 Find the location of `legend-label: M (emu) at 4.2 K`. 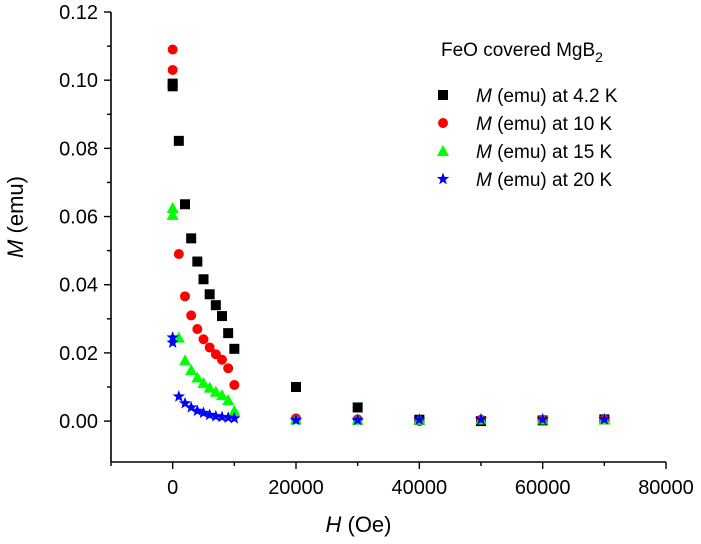

legend-label: M (emu) at 4.2 K is located at coordinates (547, 96).